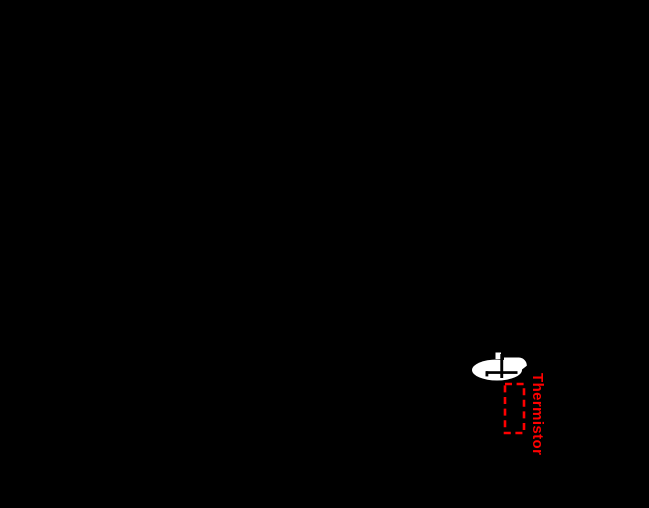 This screenshot has width=649, height=508. Describe the element at coordinates (537, 414) in the screenshot. I see `thermistor-label: Thermistor` at that location.